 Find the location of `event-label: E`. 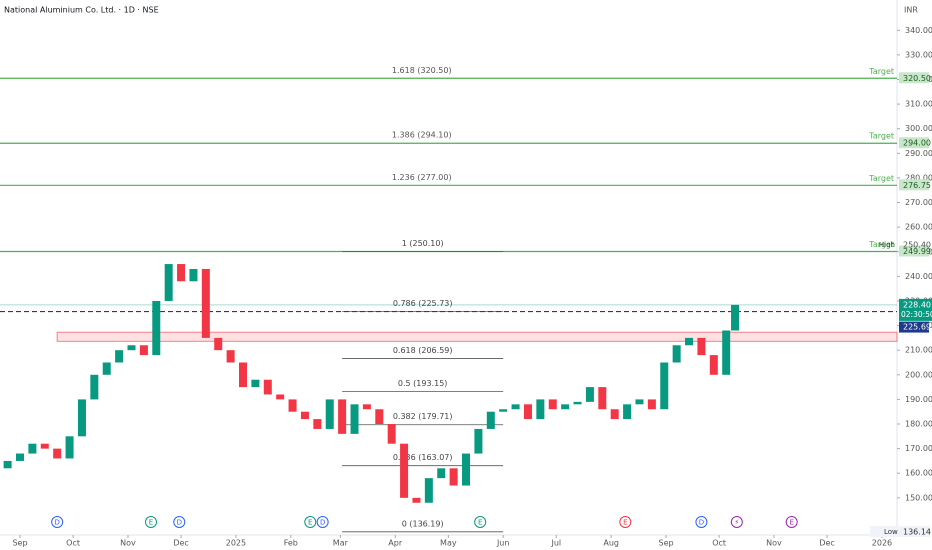

event-label: E is located at coordinates (151, 523).